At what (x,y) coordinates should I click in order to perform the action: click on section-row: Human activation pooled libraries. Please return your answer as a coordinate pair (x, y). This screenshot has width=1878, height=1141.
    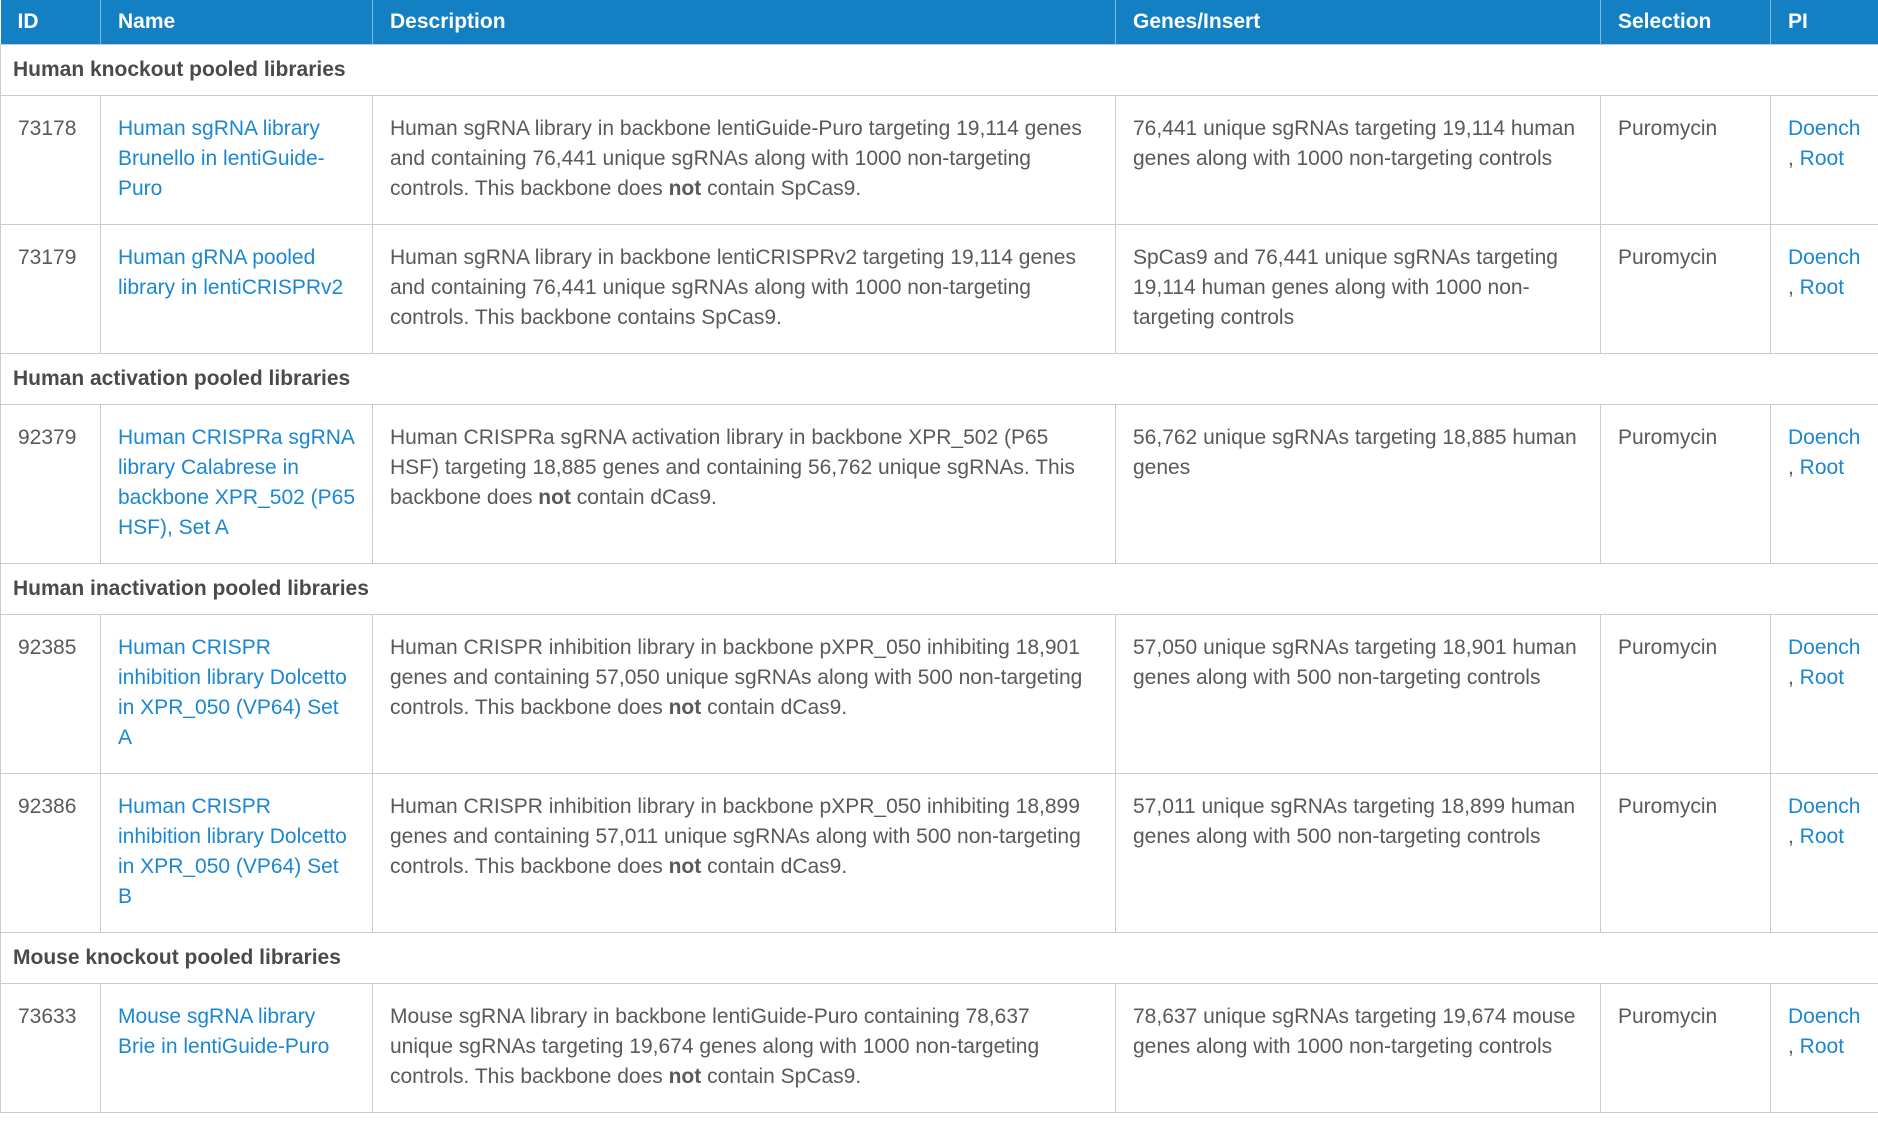
    Looking at the image, I should click on (939, 379).